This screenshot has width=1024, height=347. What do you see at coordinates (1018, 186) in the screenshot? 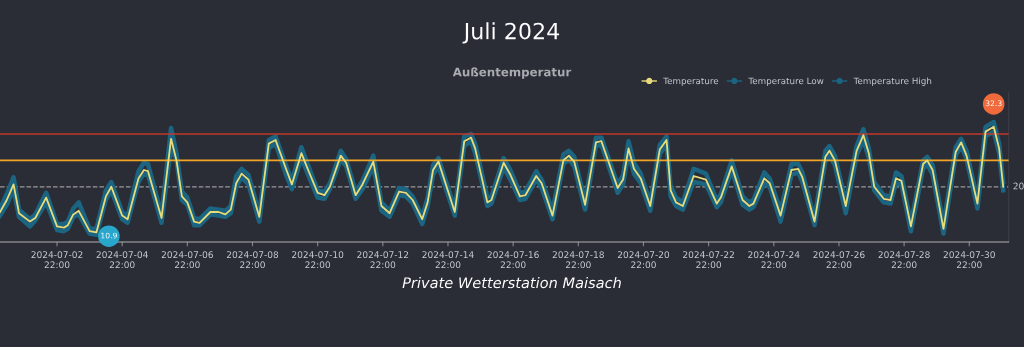
I see `annotation: 20` at bounding box center [1018, 186].